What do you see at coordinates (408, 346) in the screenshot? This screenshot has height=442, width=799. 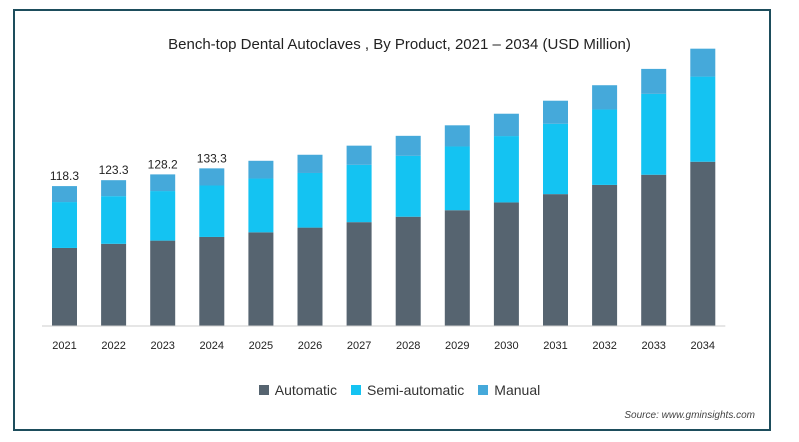 I see `x-tick-2028: 2028` at bounding box center [408, 346].